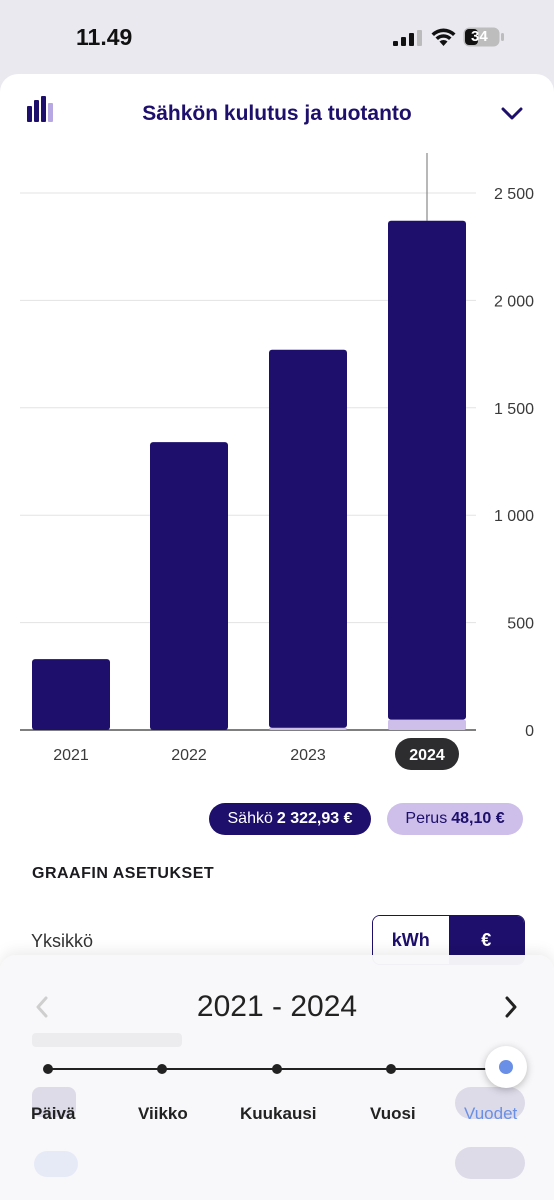  What do you see at coordinates (163, 1113) in the screenshot?
I see `period-option-viikko: Viikko` at bounding box center [163, 1113].